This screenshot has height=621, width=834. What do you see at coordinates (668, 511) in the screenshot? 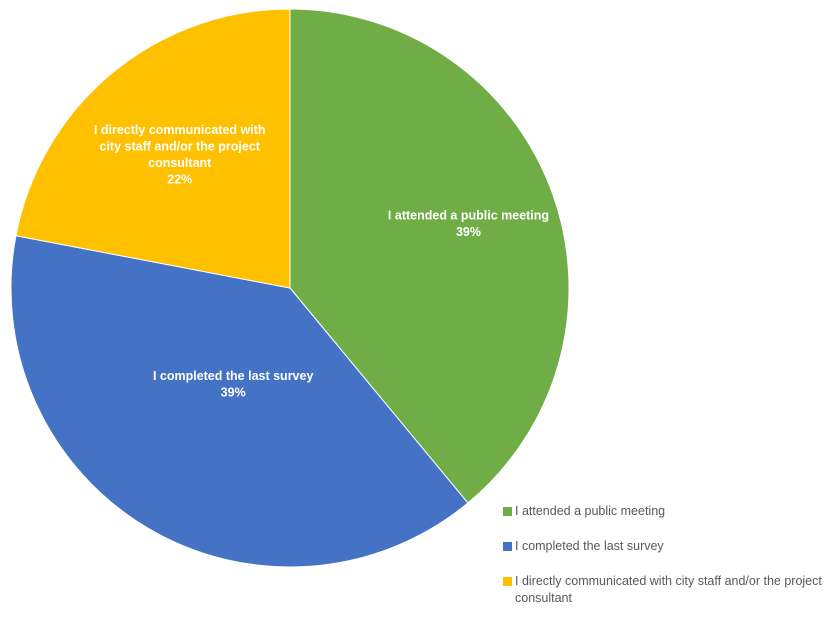
I see `legend-item-public-meeting: I attended a public meeting` at bounding box center [668, 511].